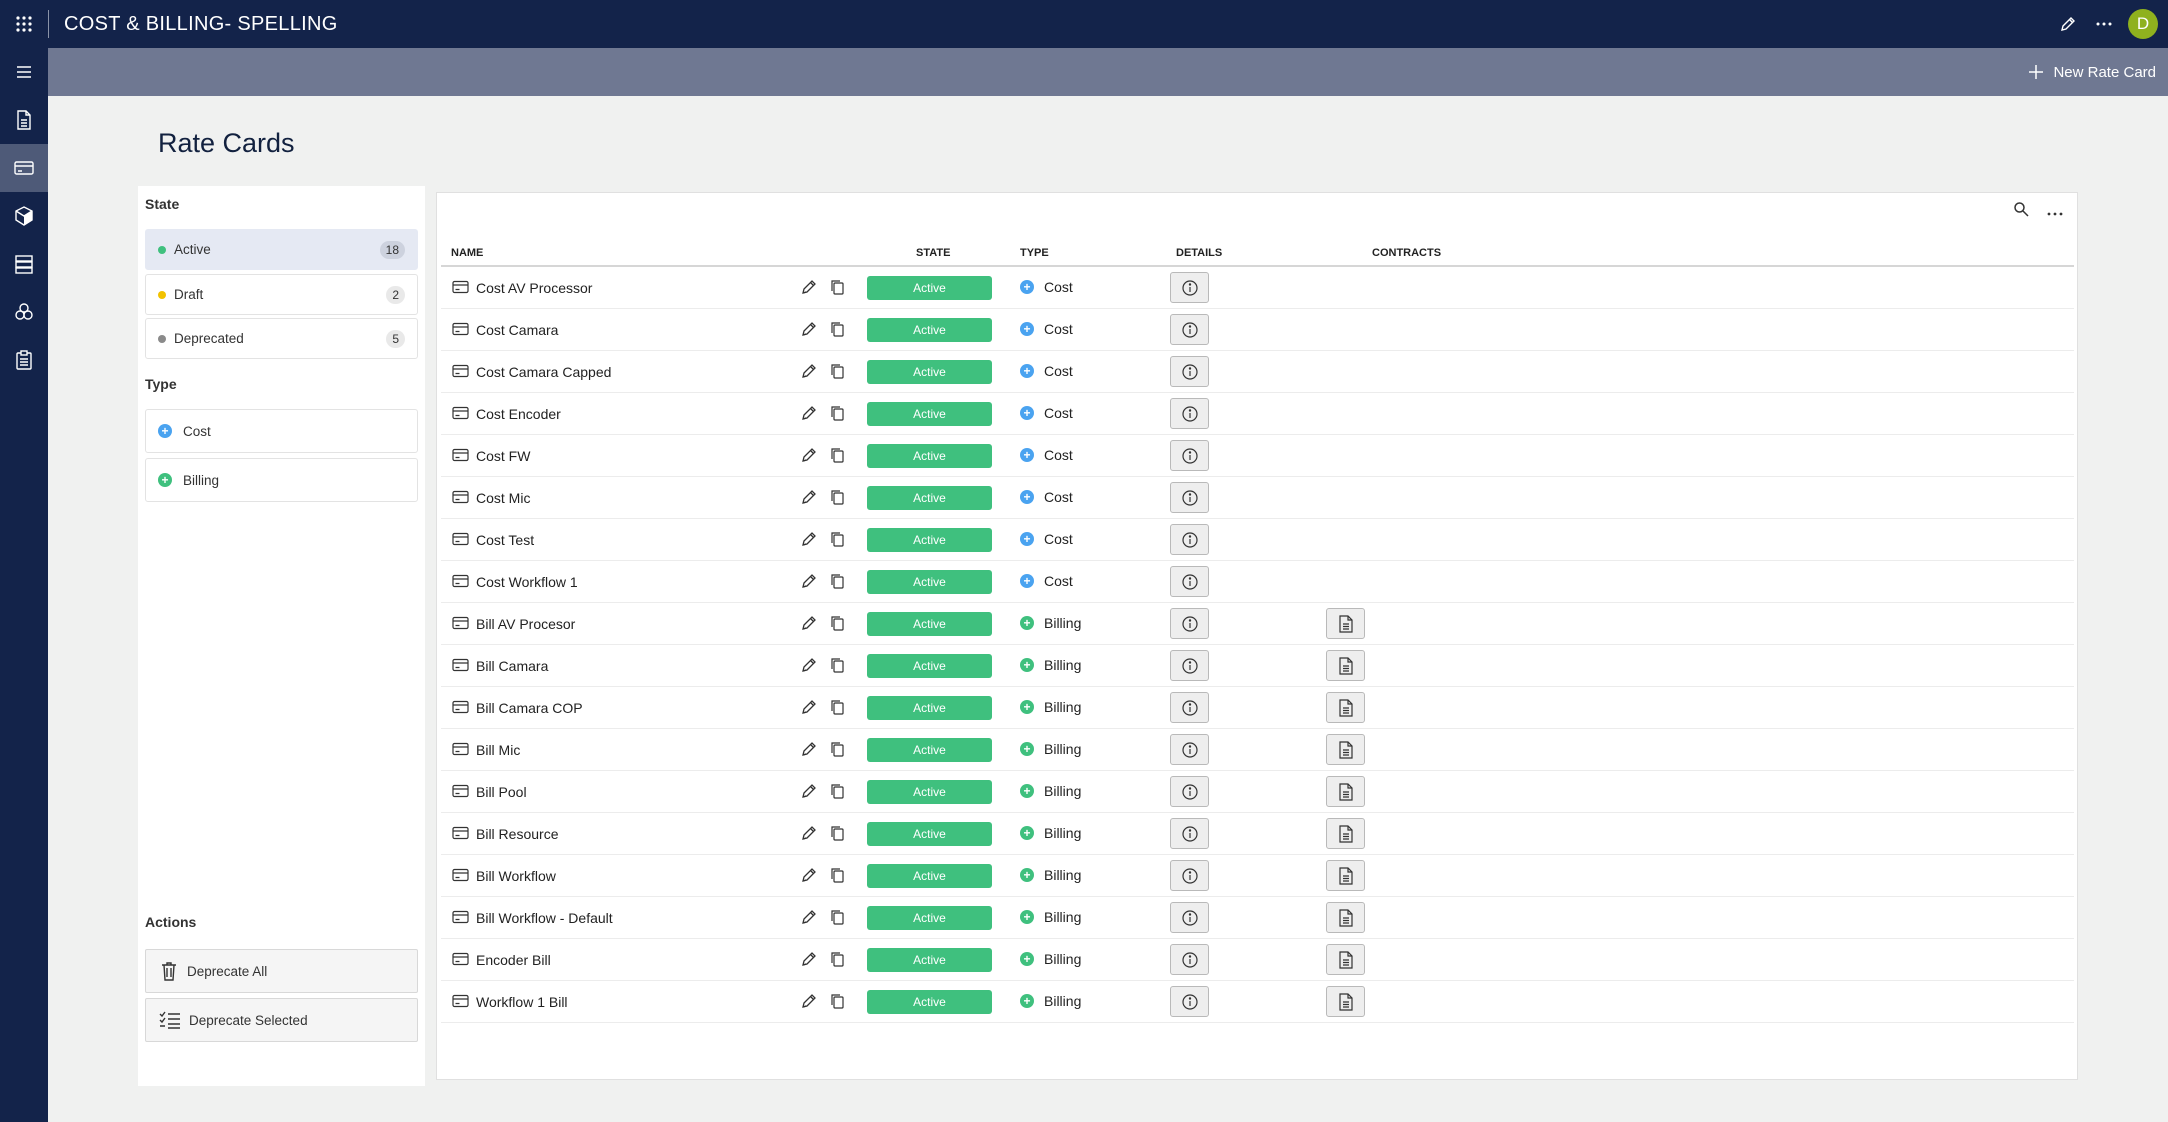 The width and height of the screenshot is (2168, 1122). Describe the element at coordinates (534, 288) in the screenshot. I see `rate-card-name: Cost AV Processor` at that location.